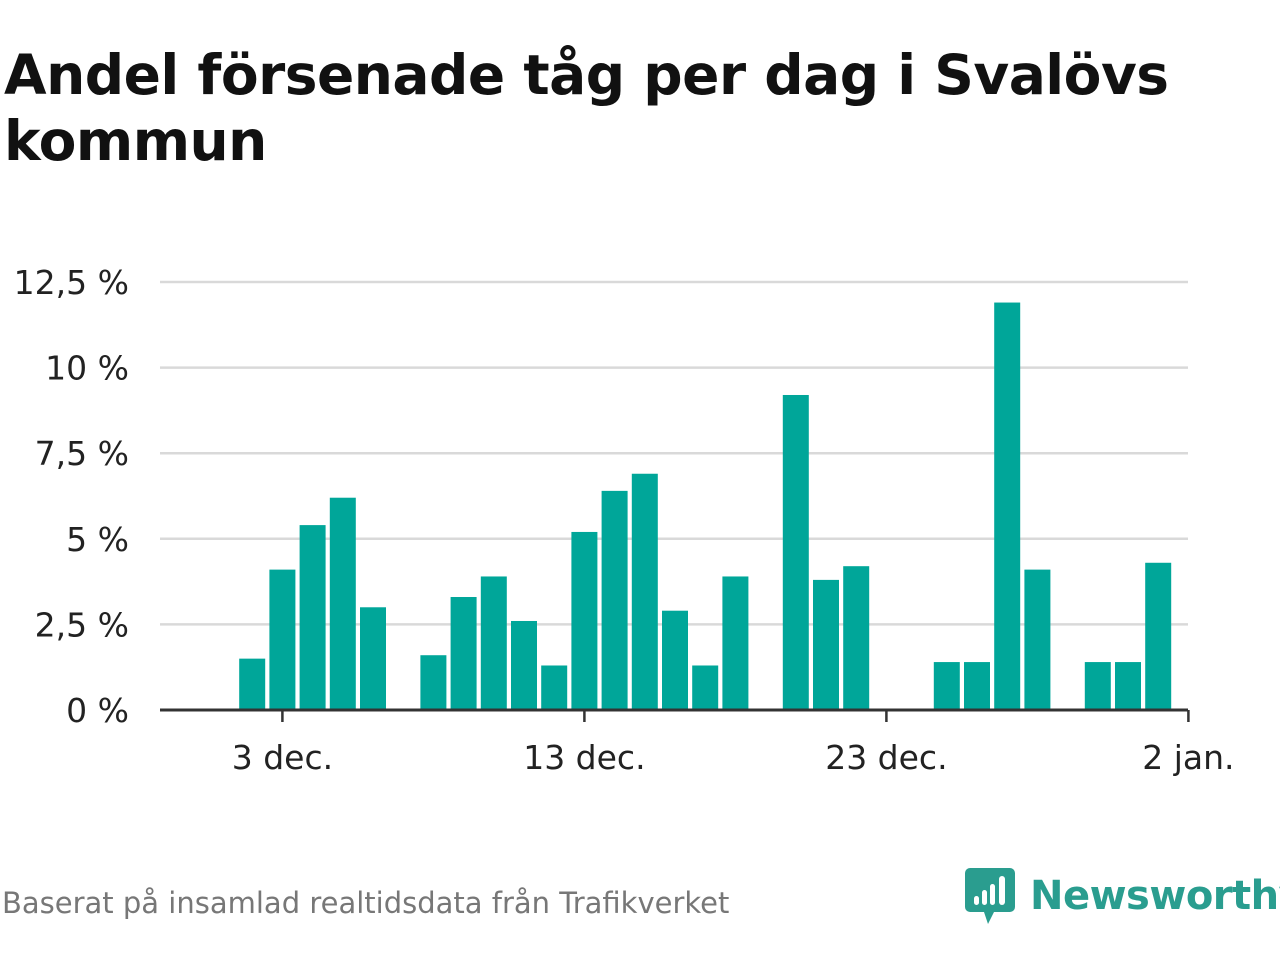 This screenshot has height=960, width=1280. Describe the element at coordinates (697, 742) in the screenshot. I see `x-axis: 3 dec. 13 dec. 23 dec. 2 jan.` at that location.